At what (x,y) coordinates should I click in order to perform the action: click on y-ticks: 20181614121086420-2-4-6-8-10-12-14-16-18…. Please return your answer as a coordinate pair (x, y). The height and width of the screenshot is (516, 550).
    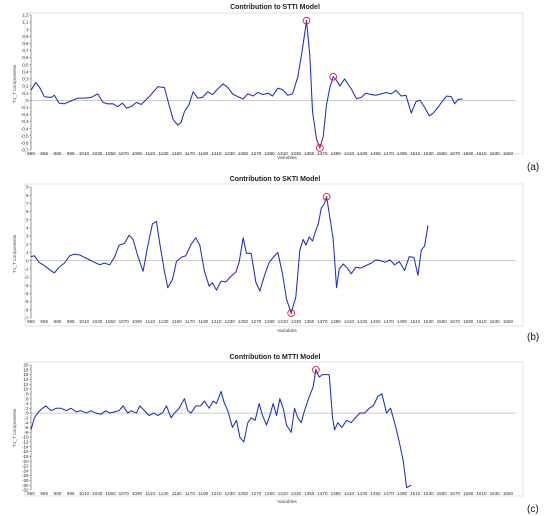
    Looking at the image, I should click on (26, 428).